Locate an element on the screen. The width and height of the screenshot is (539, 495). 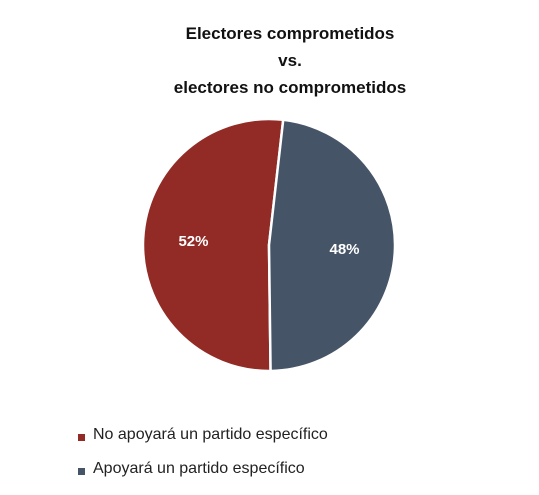
chart-title-line-3: electores no comprometidos is located at coordinates (290, 87).